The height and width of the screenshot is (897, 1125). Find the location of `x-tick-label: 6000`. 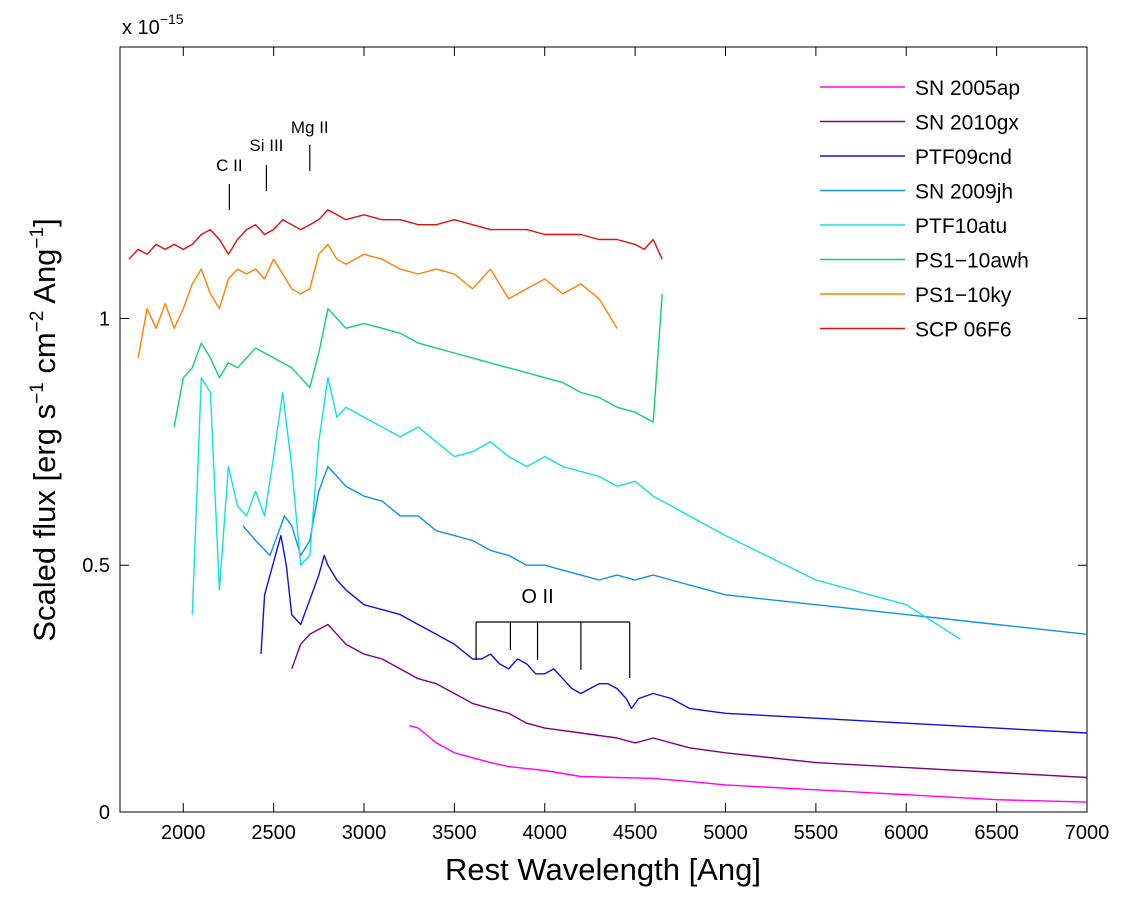

x-tick-label: 6000 is located at coordinates (906, 833).